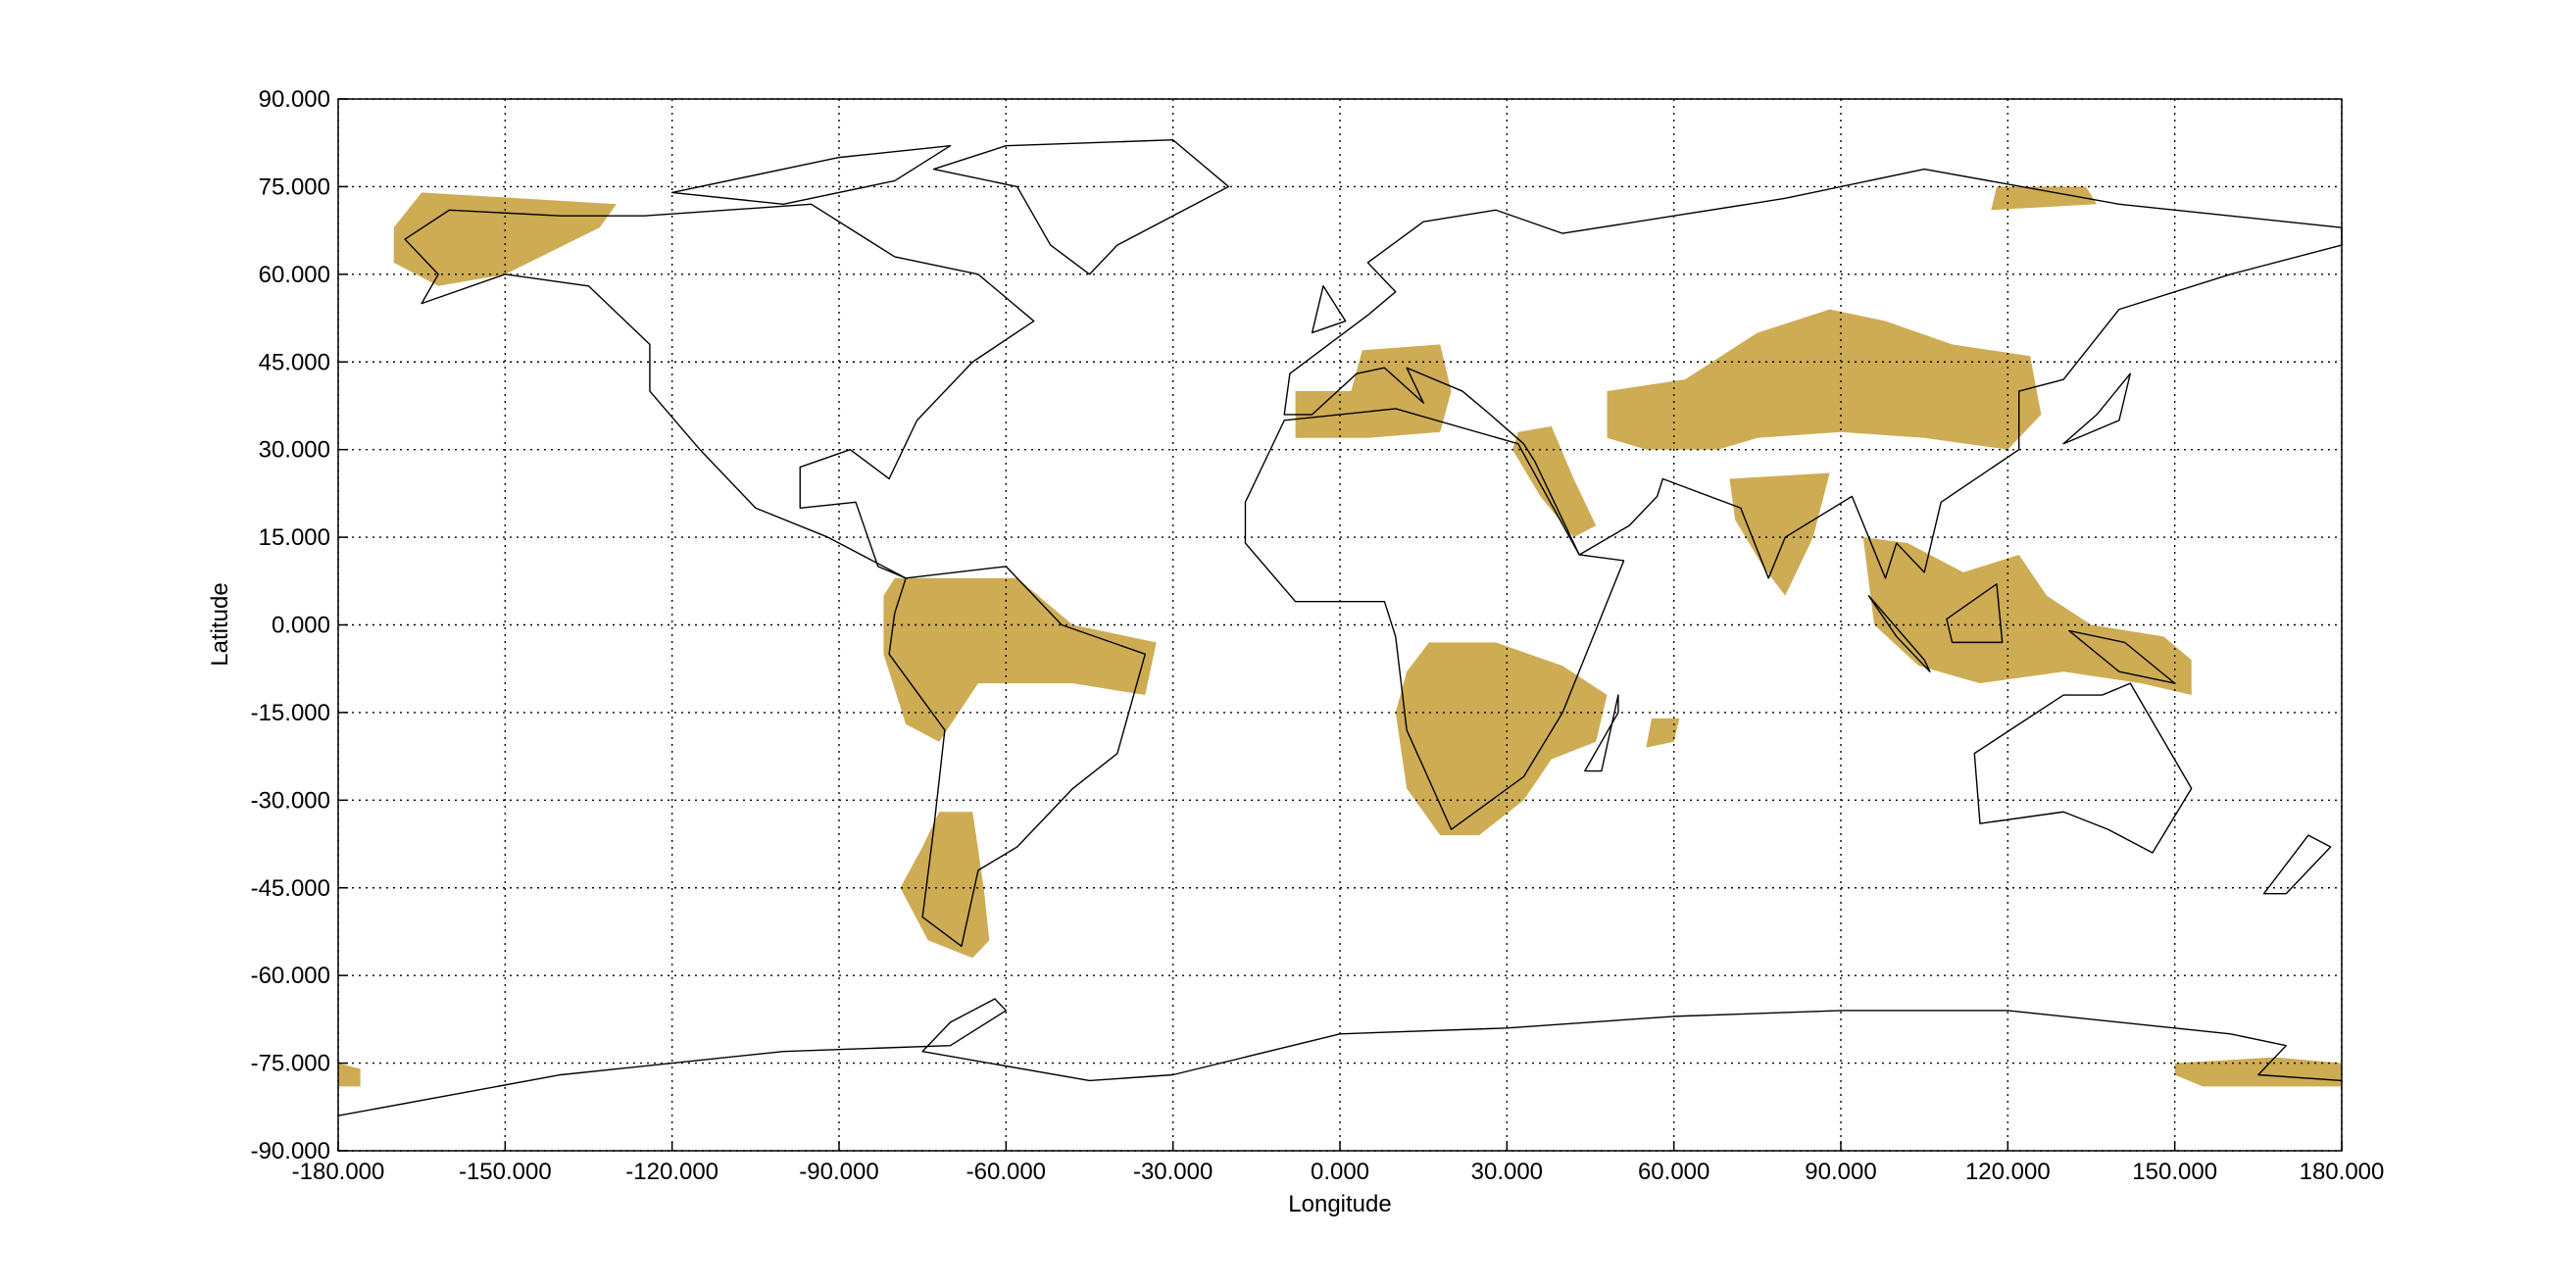 This screenshot has height=1288, width=2576. What do you see at coordinates (290, 976) in the screenshot?
I see `y-tick-label: -60.000` at bounding box center [290, 976].